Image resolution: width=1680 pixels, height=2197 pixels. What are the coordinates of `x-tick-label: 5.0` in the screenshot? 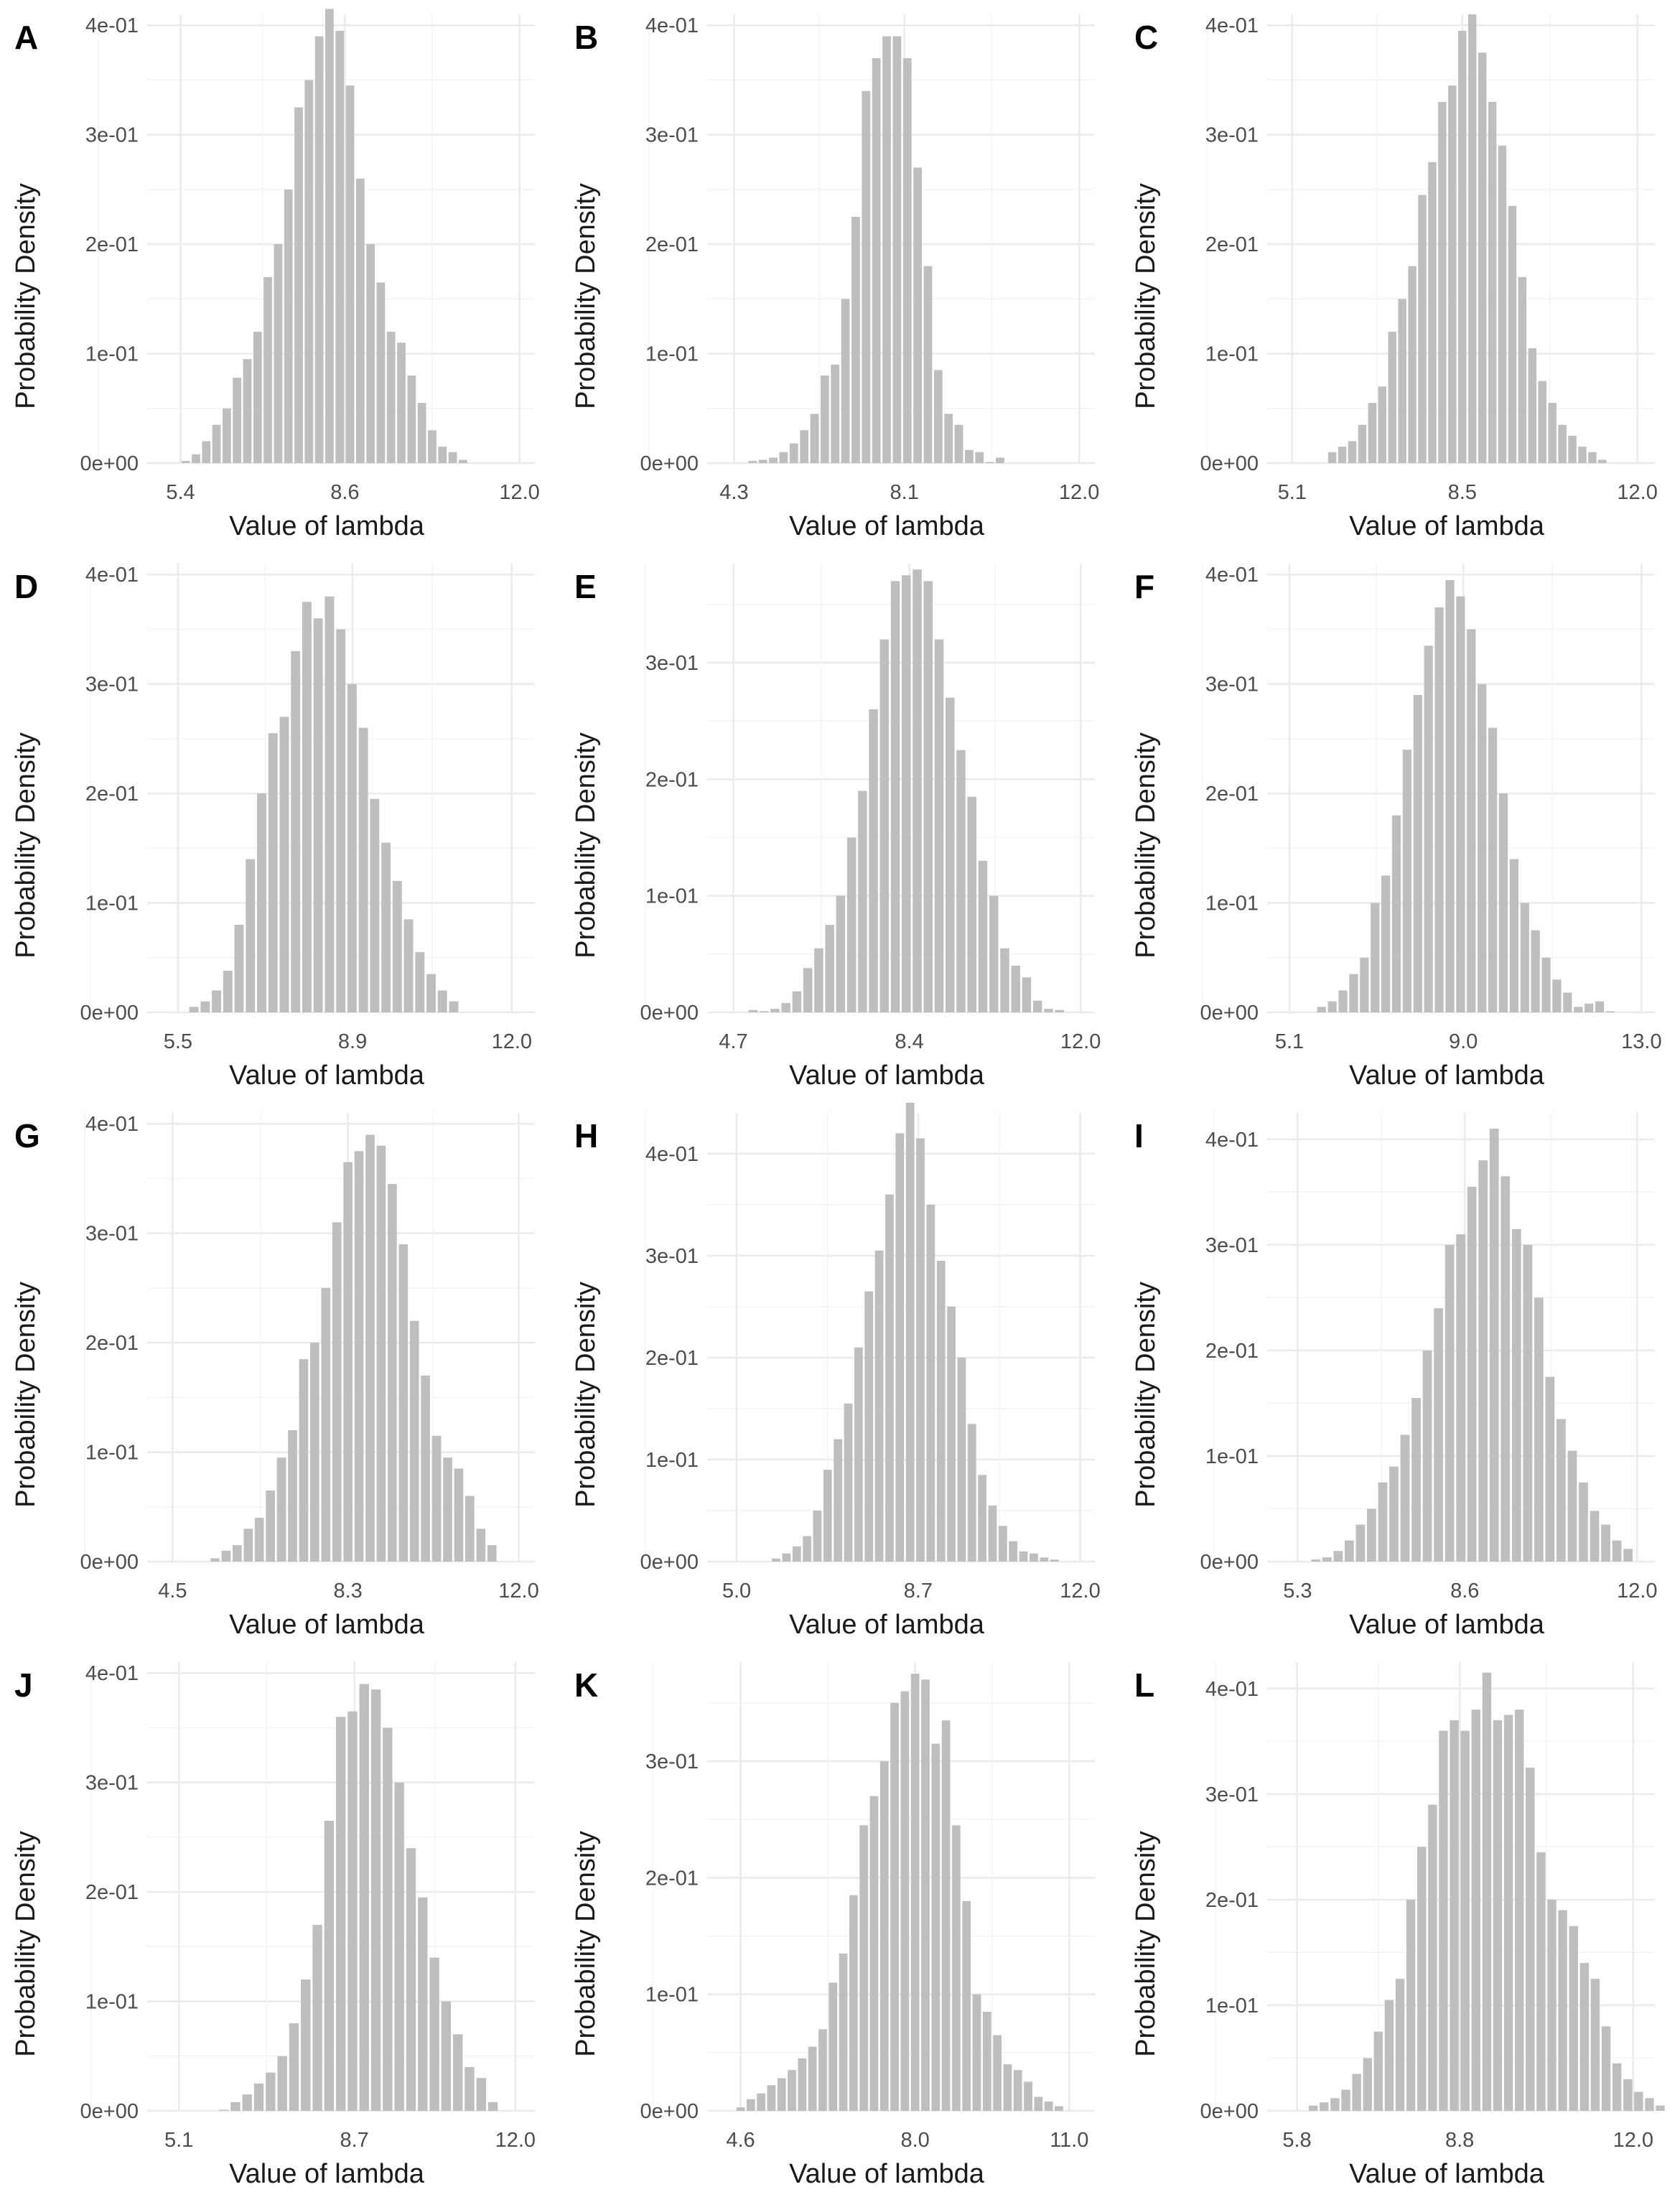 It's located at (736, 1591).